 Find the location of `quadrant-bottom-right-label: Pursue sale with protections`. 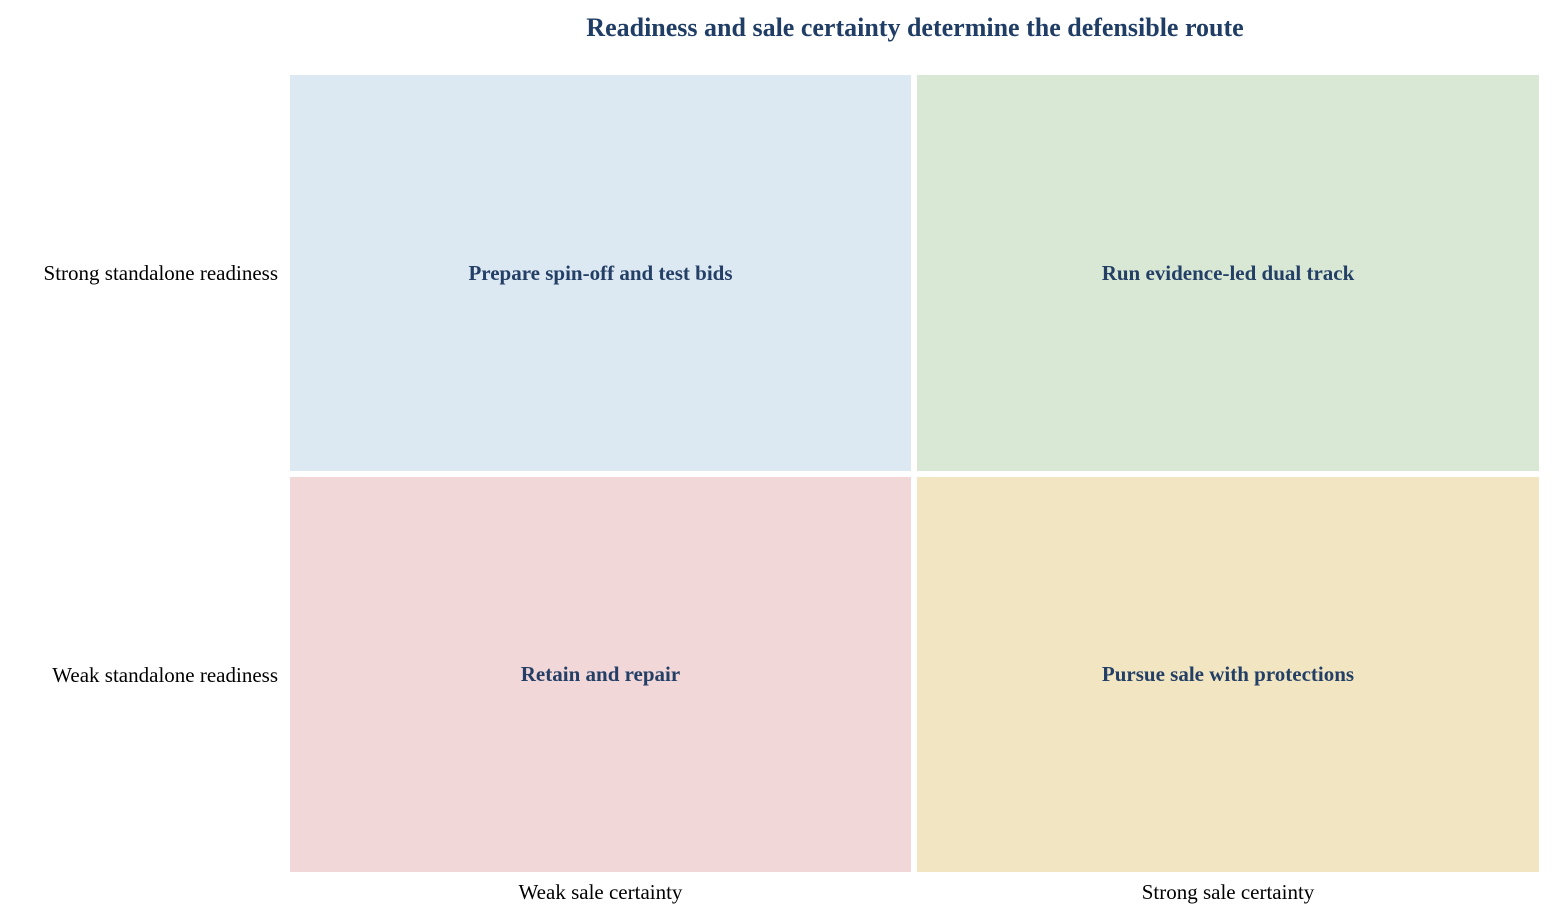

quadrant-bottom-right-label: Pursue sale with protections is located at coordinates (1228, 674).